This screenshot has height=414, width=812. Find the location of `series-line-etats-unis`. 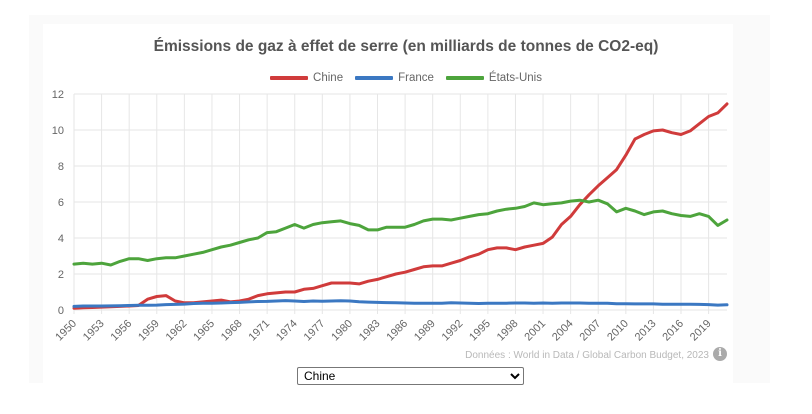

series-line-etats-unis is located at coordinates (400, 232).